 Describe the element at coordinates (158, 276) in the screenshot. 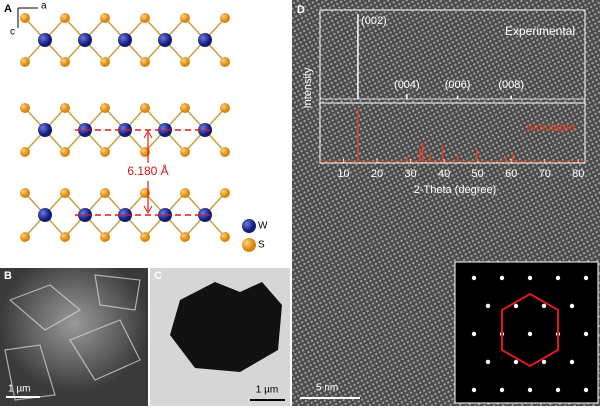

I see `panel-label: C` at that location.